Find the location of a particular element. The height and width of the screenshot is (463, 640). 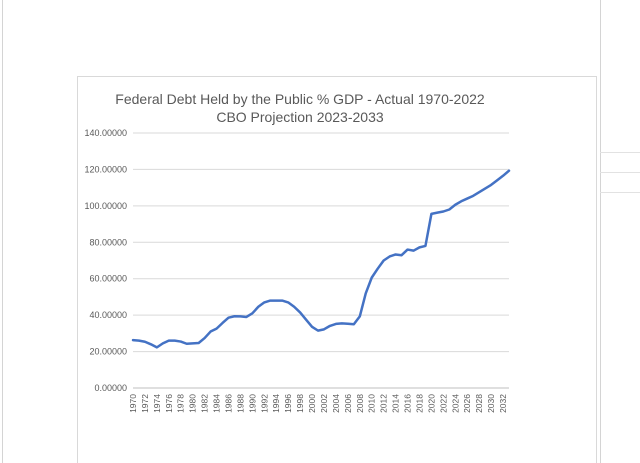

x-tick-label: 1972 is located at coordinates (145, 403).